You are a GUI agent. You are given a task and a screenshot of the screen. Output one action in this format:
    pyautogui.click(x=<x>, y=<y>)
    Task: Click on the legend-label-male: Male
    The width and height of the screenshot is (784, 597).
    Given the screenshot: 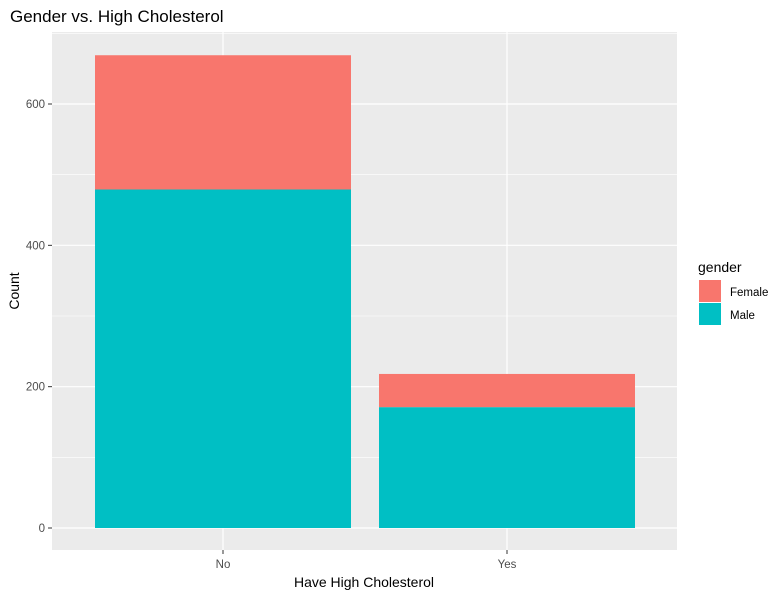 What is the action you would take?
    pyautogui.click(x=742, y=316)
    